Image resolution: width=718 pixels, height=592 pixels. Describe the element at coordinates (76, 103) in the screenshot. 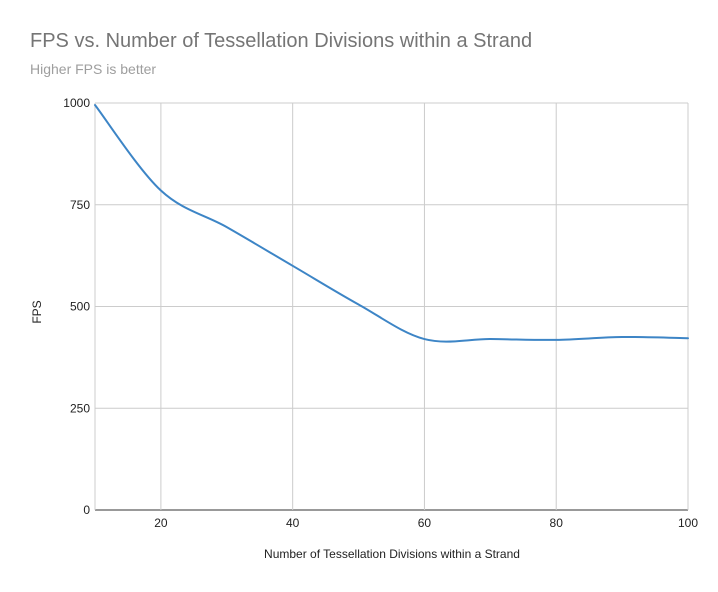

I see `y-tick-label: 1000` at that location.